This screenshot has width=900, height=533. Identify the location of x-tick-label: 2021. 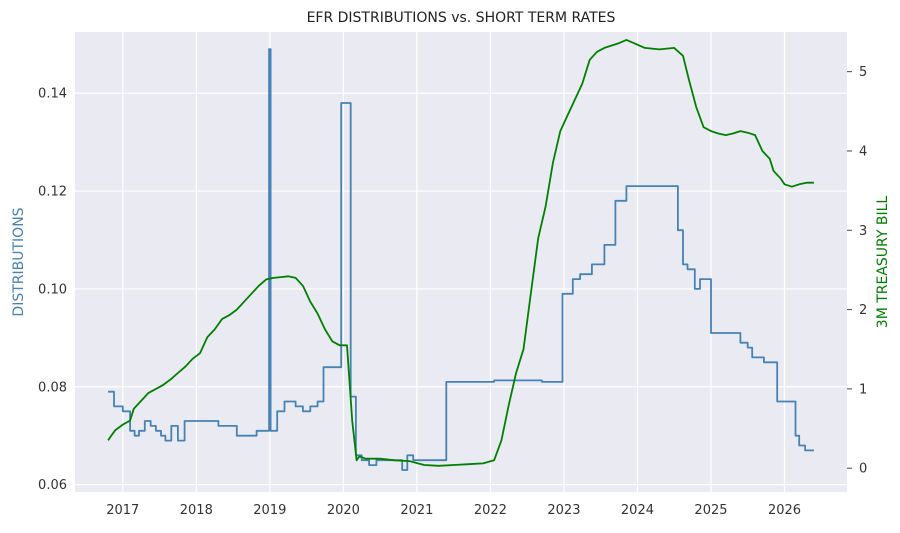
(416, 510).